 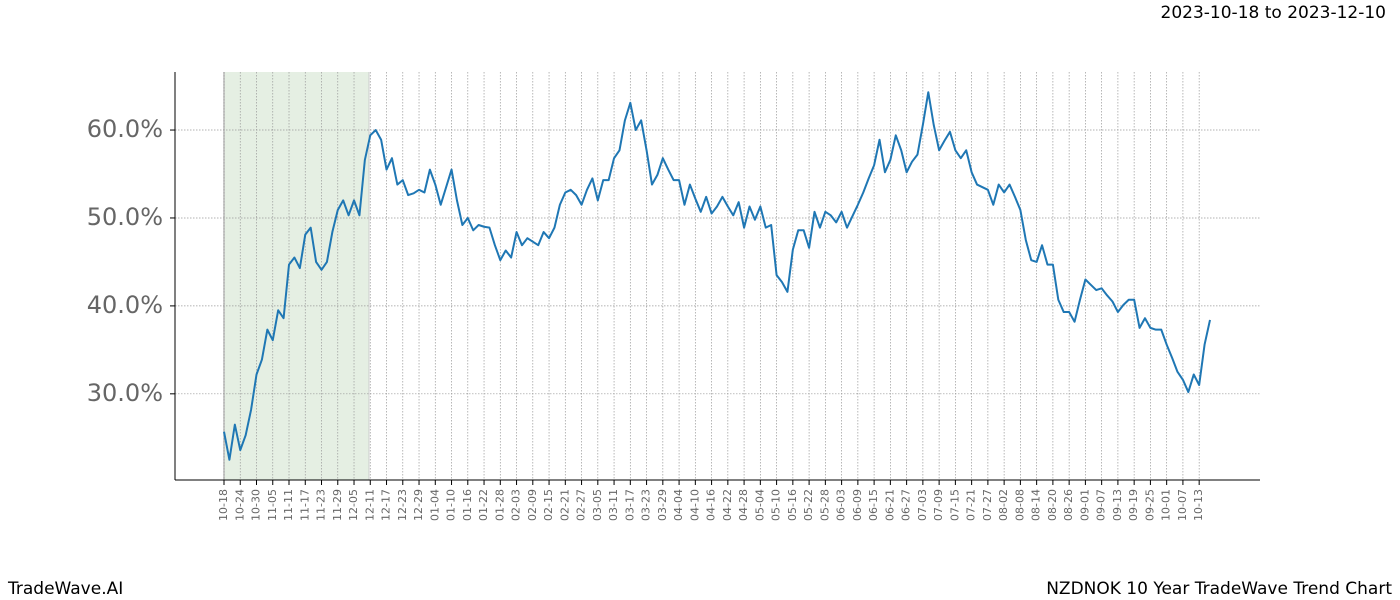 What do you see at coordinates (808, 505) in the screenshot?
I see `x-tick-label: 05-22` at bounding box center [808, 505].